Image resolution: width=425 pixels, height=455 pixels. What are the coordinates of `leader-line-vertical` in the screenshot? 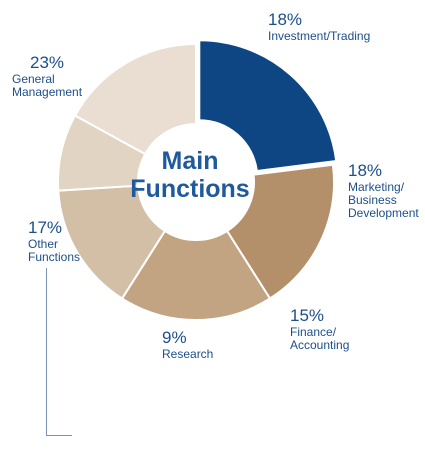 It's located at (46, 352).